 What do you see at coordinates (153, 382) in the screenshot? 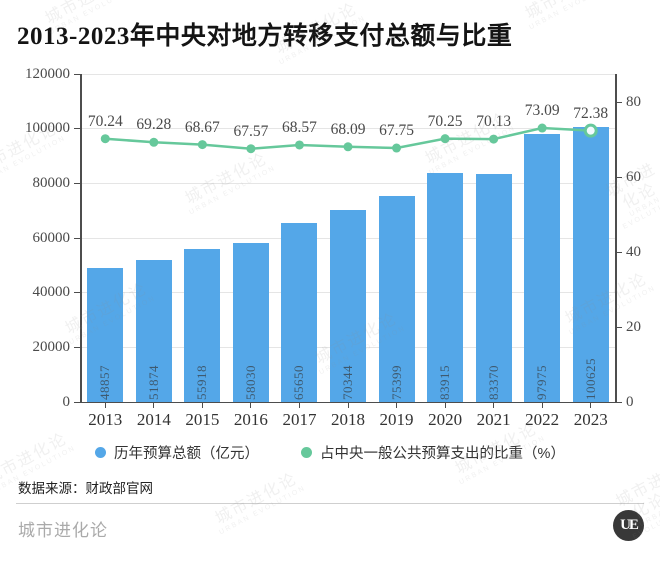
I see `bar-value-label: 51874` at bounding box center [153, 382].